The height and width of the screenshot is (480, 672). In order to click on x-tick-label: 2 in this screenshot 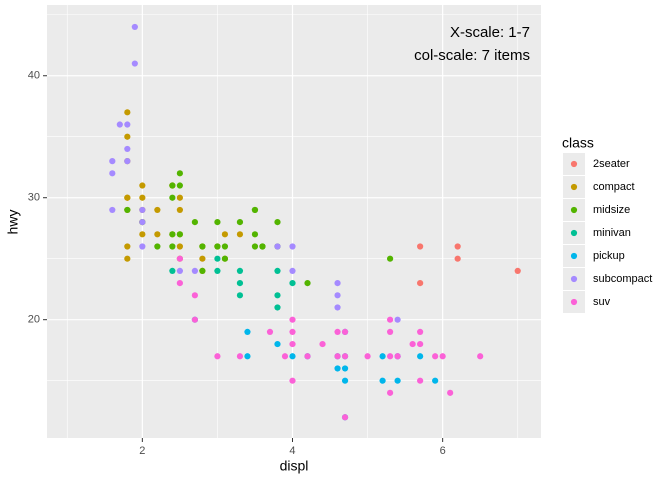, I will do `click(142, 451)`.